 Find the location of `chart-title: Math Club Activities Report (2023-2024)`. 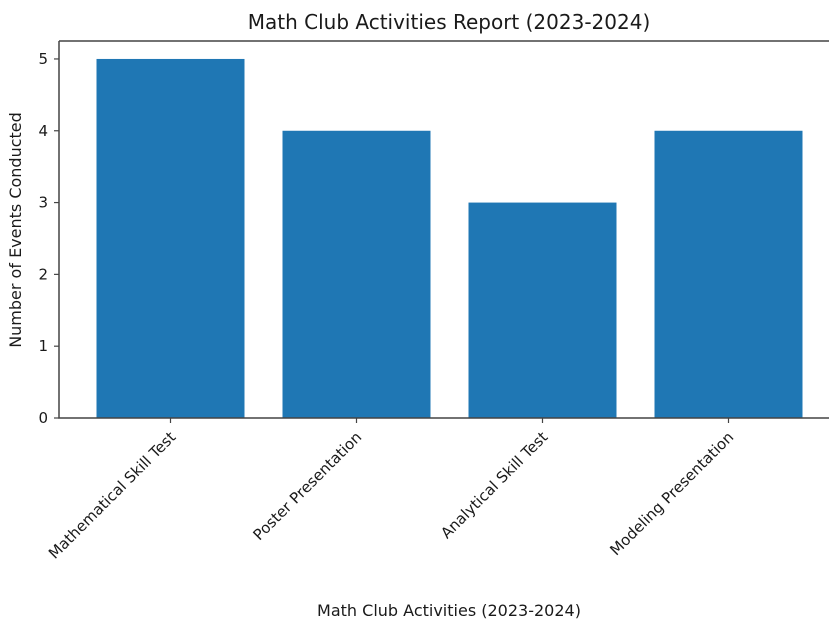

chart-title: Math Club Activities Report (2023-2024) is located at coordinates (449, 22).